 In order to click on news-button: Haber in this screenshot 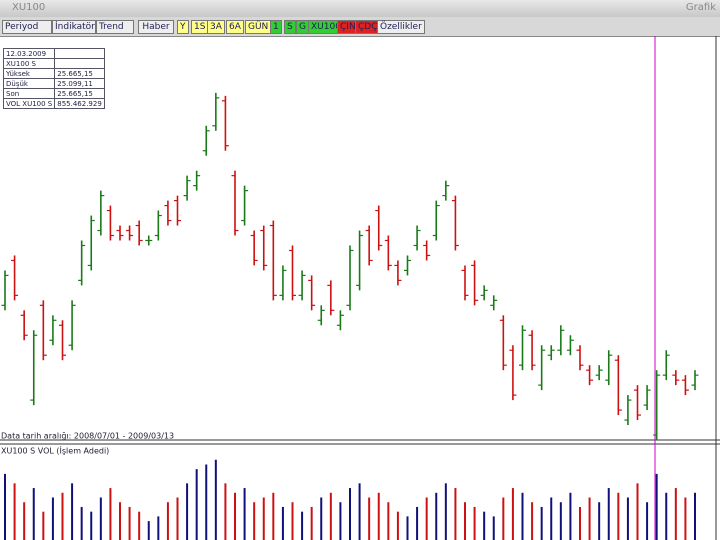, I will do `click(156, 27)`.